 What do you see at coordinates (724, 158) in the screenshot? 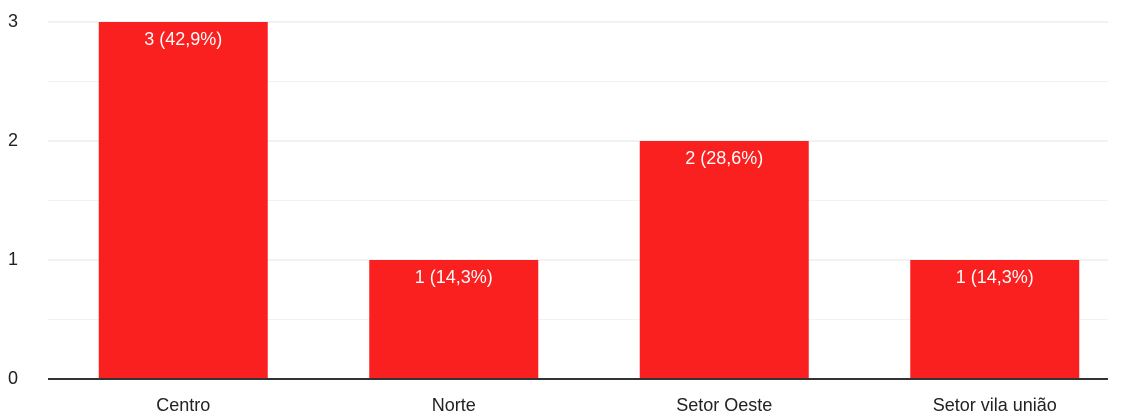
I see `value-label: 2 (28,6%)` at bounding box center [724, 158].